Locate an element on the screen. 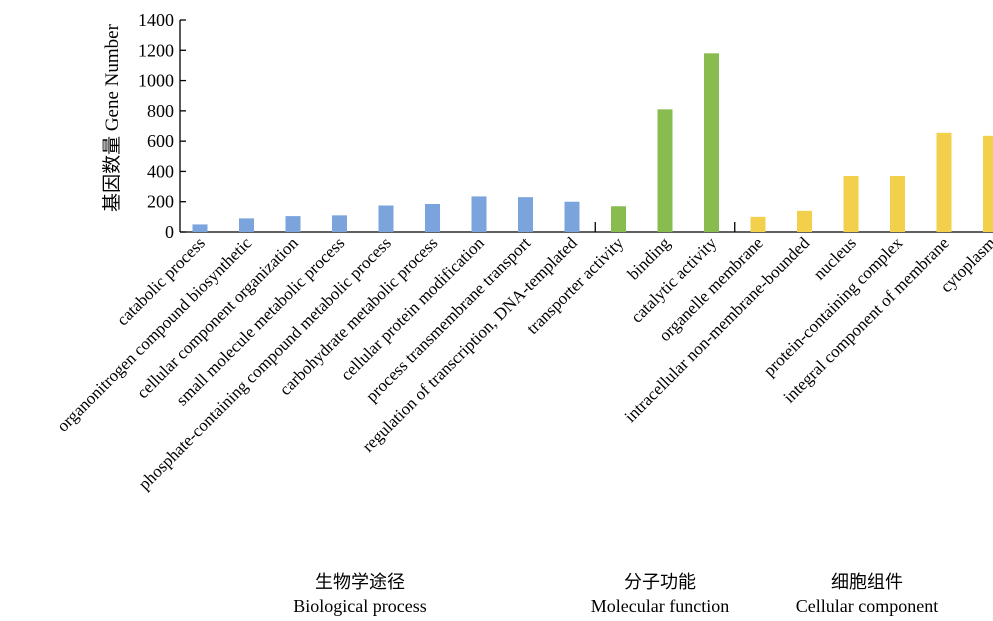 This screenshot has height=621, width=993. group-label-cn: 分子功能 is located at coordinates (660, 582).